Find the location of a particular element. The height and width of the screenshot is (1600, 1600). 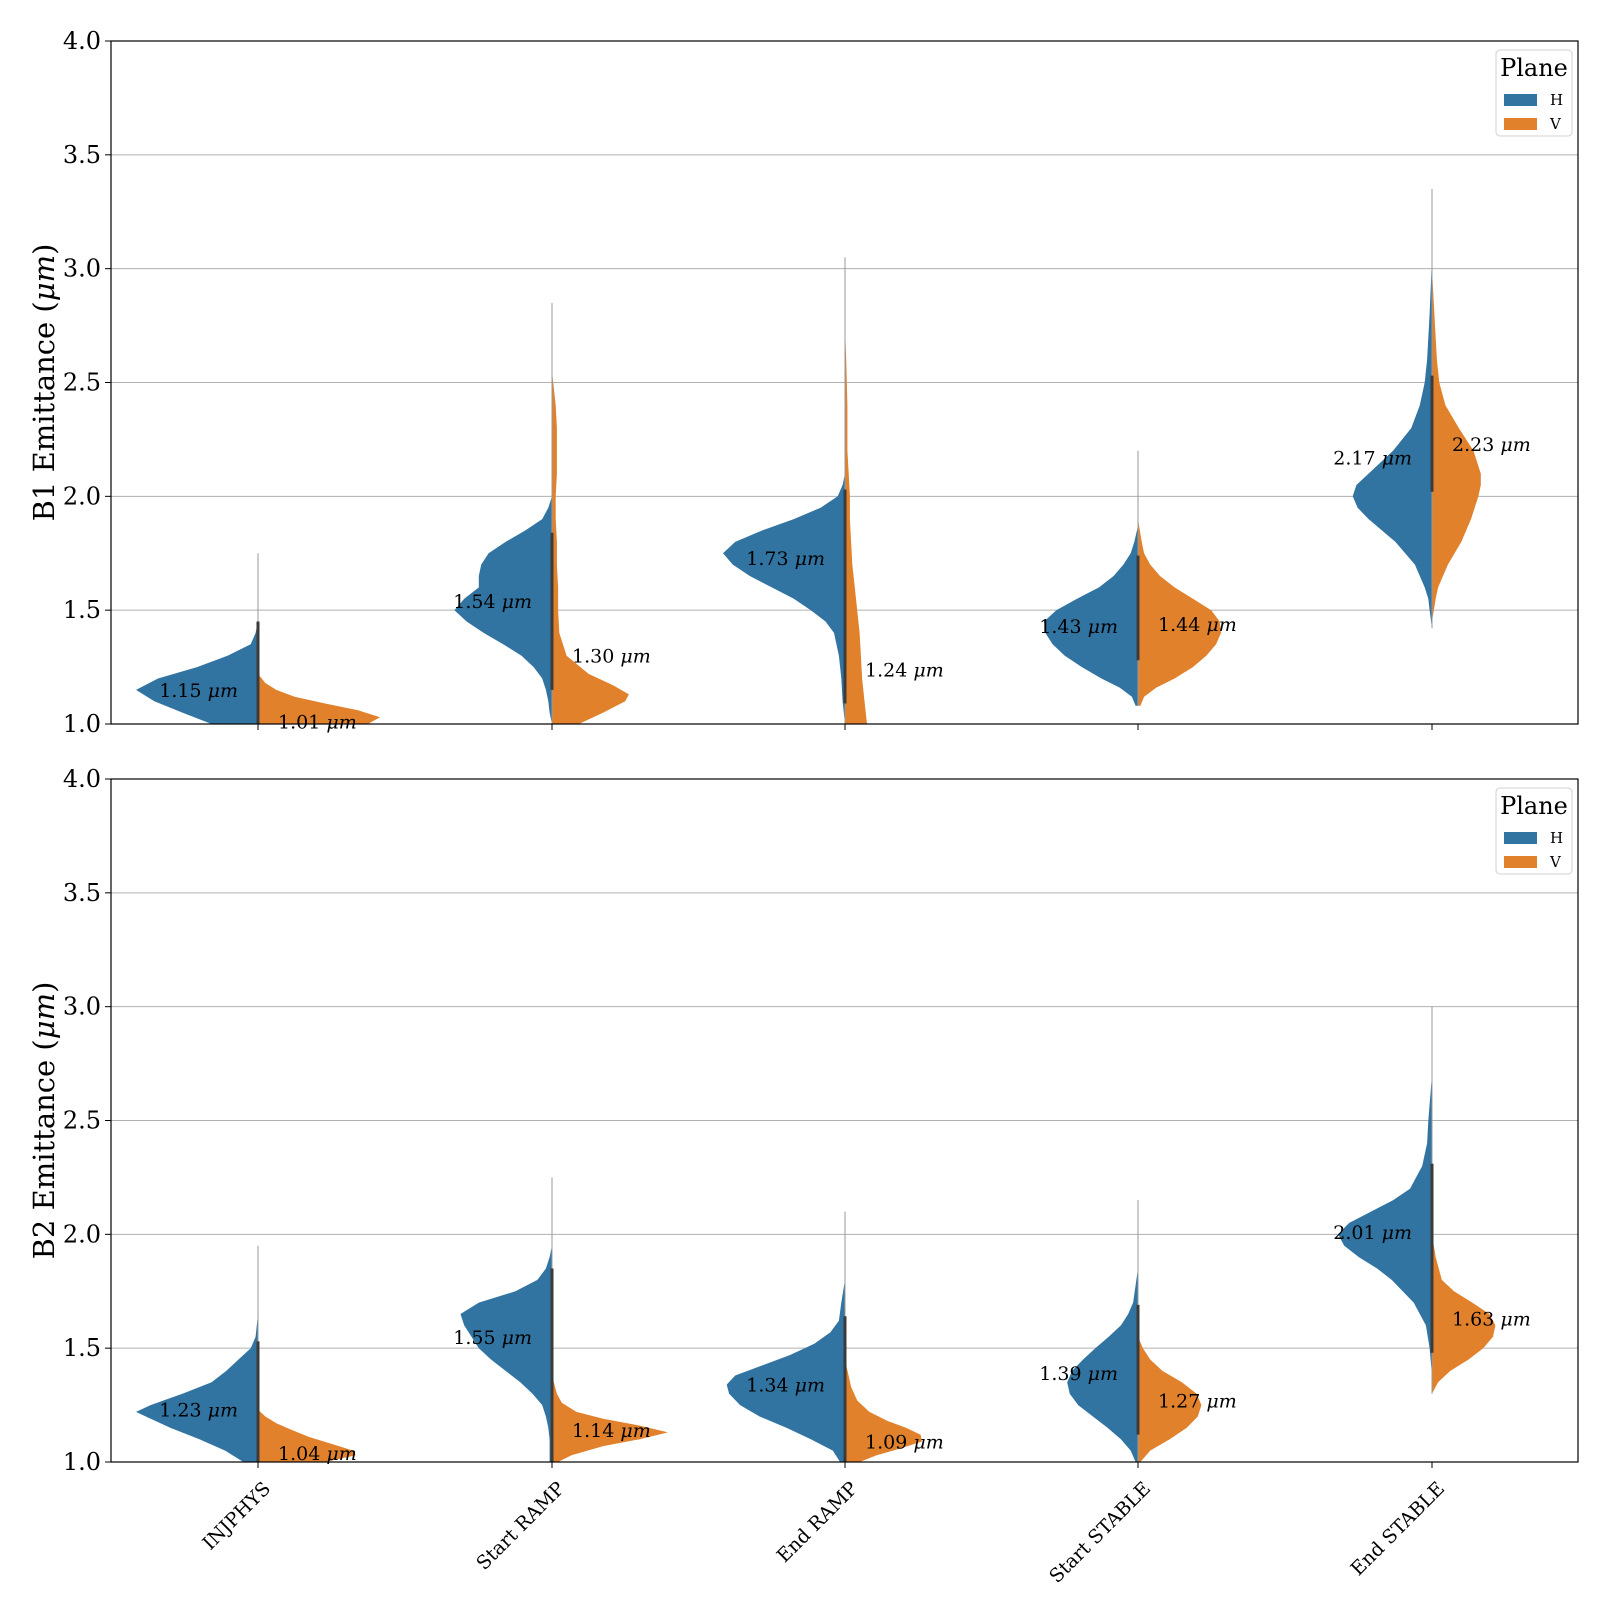

median-label-V: 1.44 μm is located at coordinates (1197, 625).